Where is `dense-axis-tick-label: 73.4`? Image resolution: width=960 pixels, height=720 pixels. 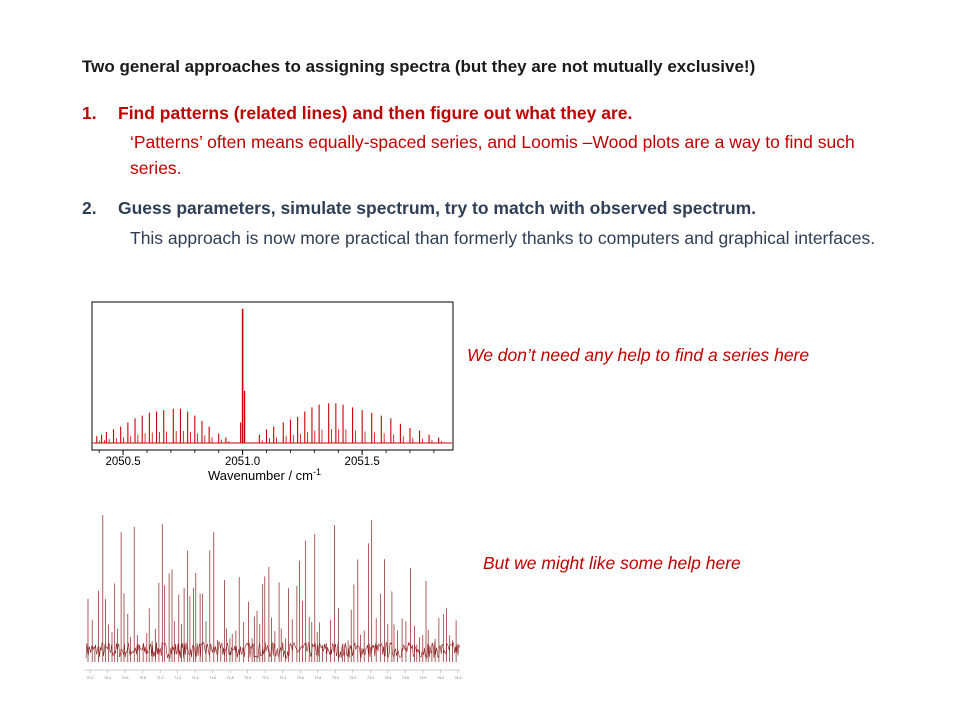
dense-axis-tick-label: 73.4 is located at coordinates (370, 678).